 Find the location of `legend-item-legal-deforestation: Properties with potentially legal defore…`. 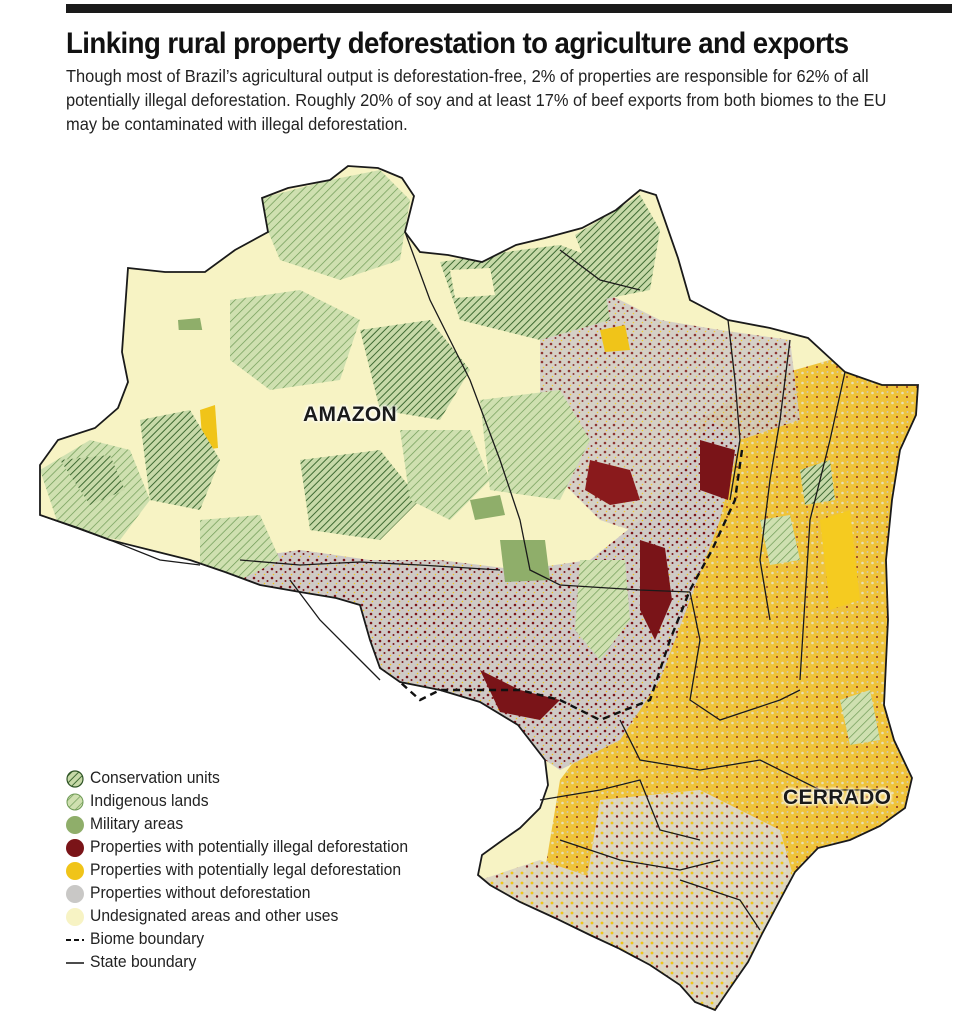

legend-item-legal-deforestation: Properties with potentially legal defore… is located at coordinates (245, 870).